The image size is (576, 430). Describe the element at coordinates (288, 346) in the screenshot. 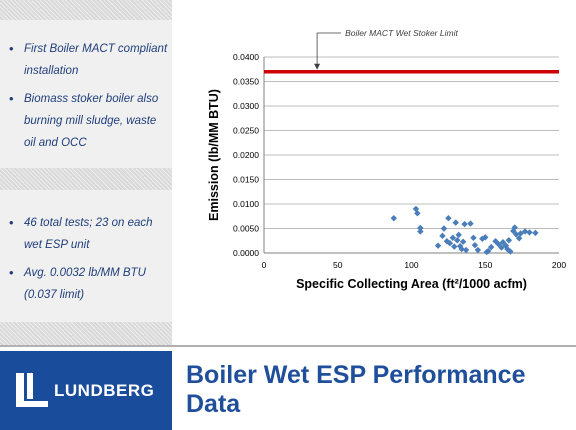

I see `footer-rule` at that location.